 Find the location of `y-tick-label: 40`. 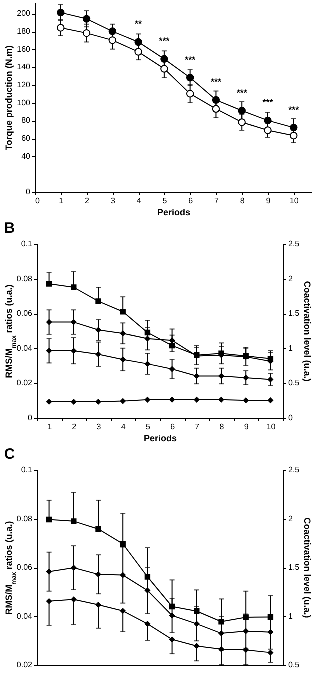

y-tick-label: 40 is located at coordinates (27, 156).